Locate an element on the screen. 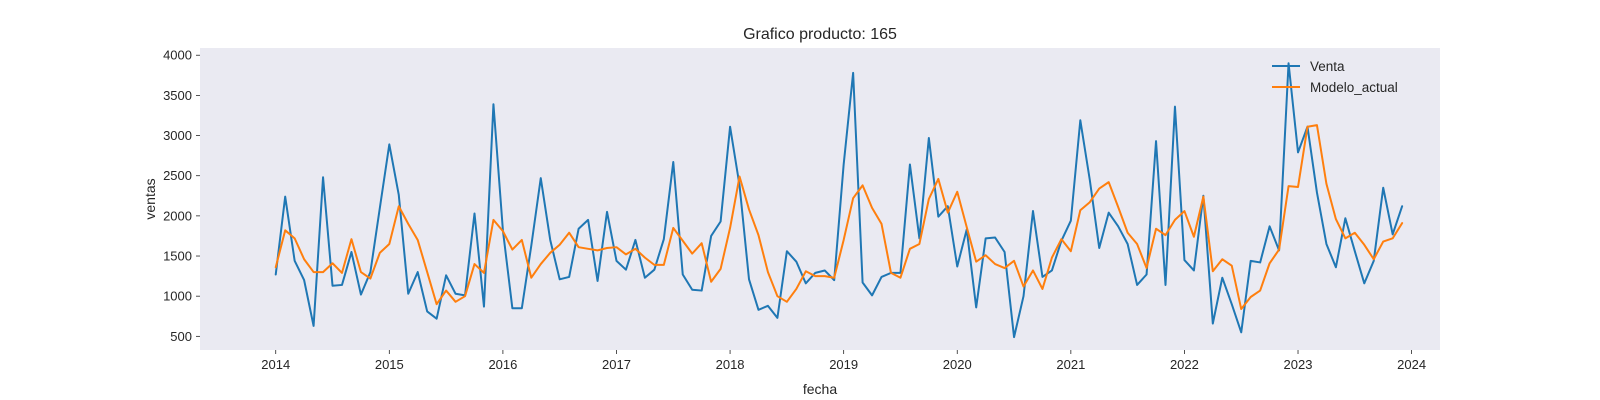  y-axis-ticks: 500 1000 1500 2000 2500 3000 3500 4000 is located at coordinates (181, 196).